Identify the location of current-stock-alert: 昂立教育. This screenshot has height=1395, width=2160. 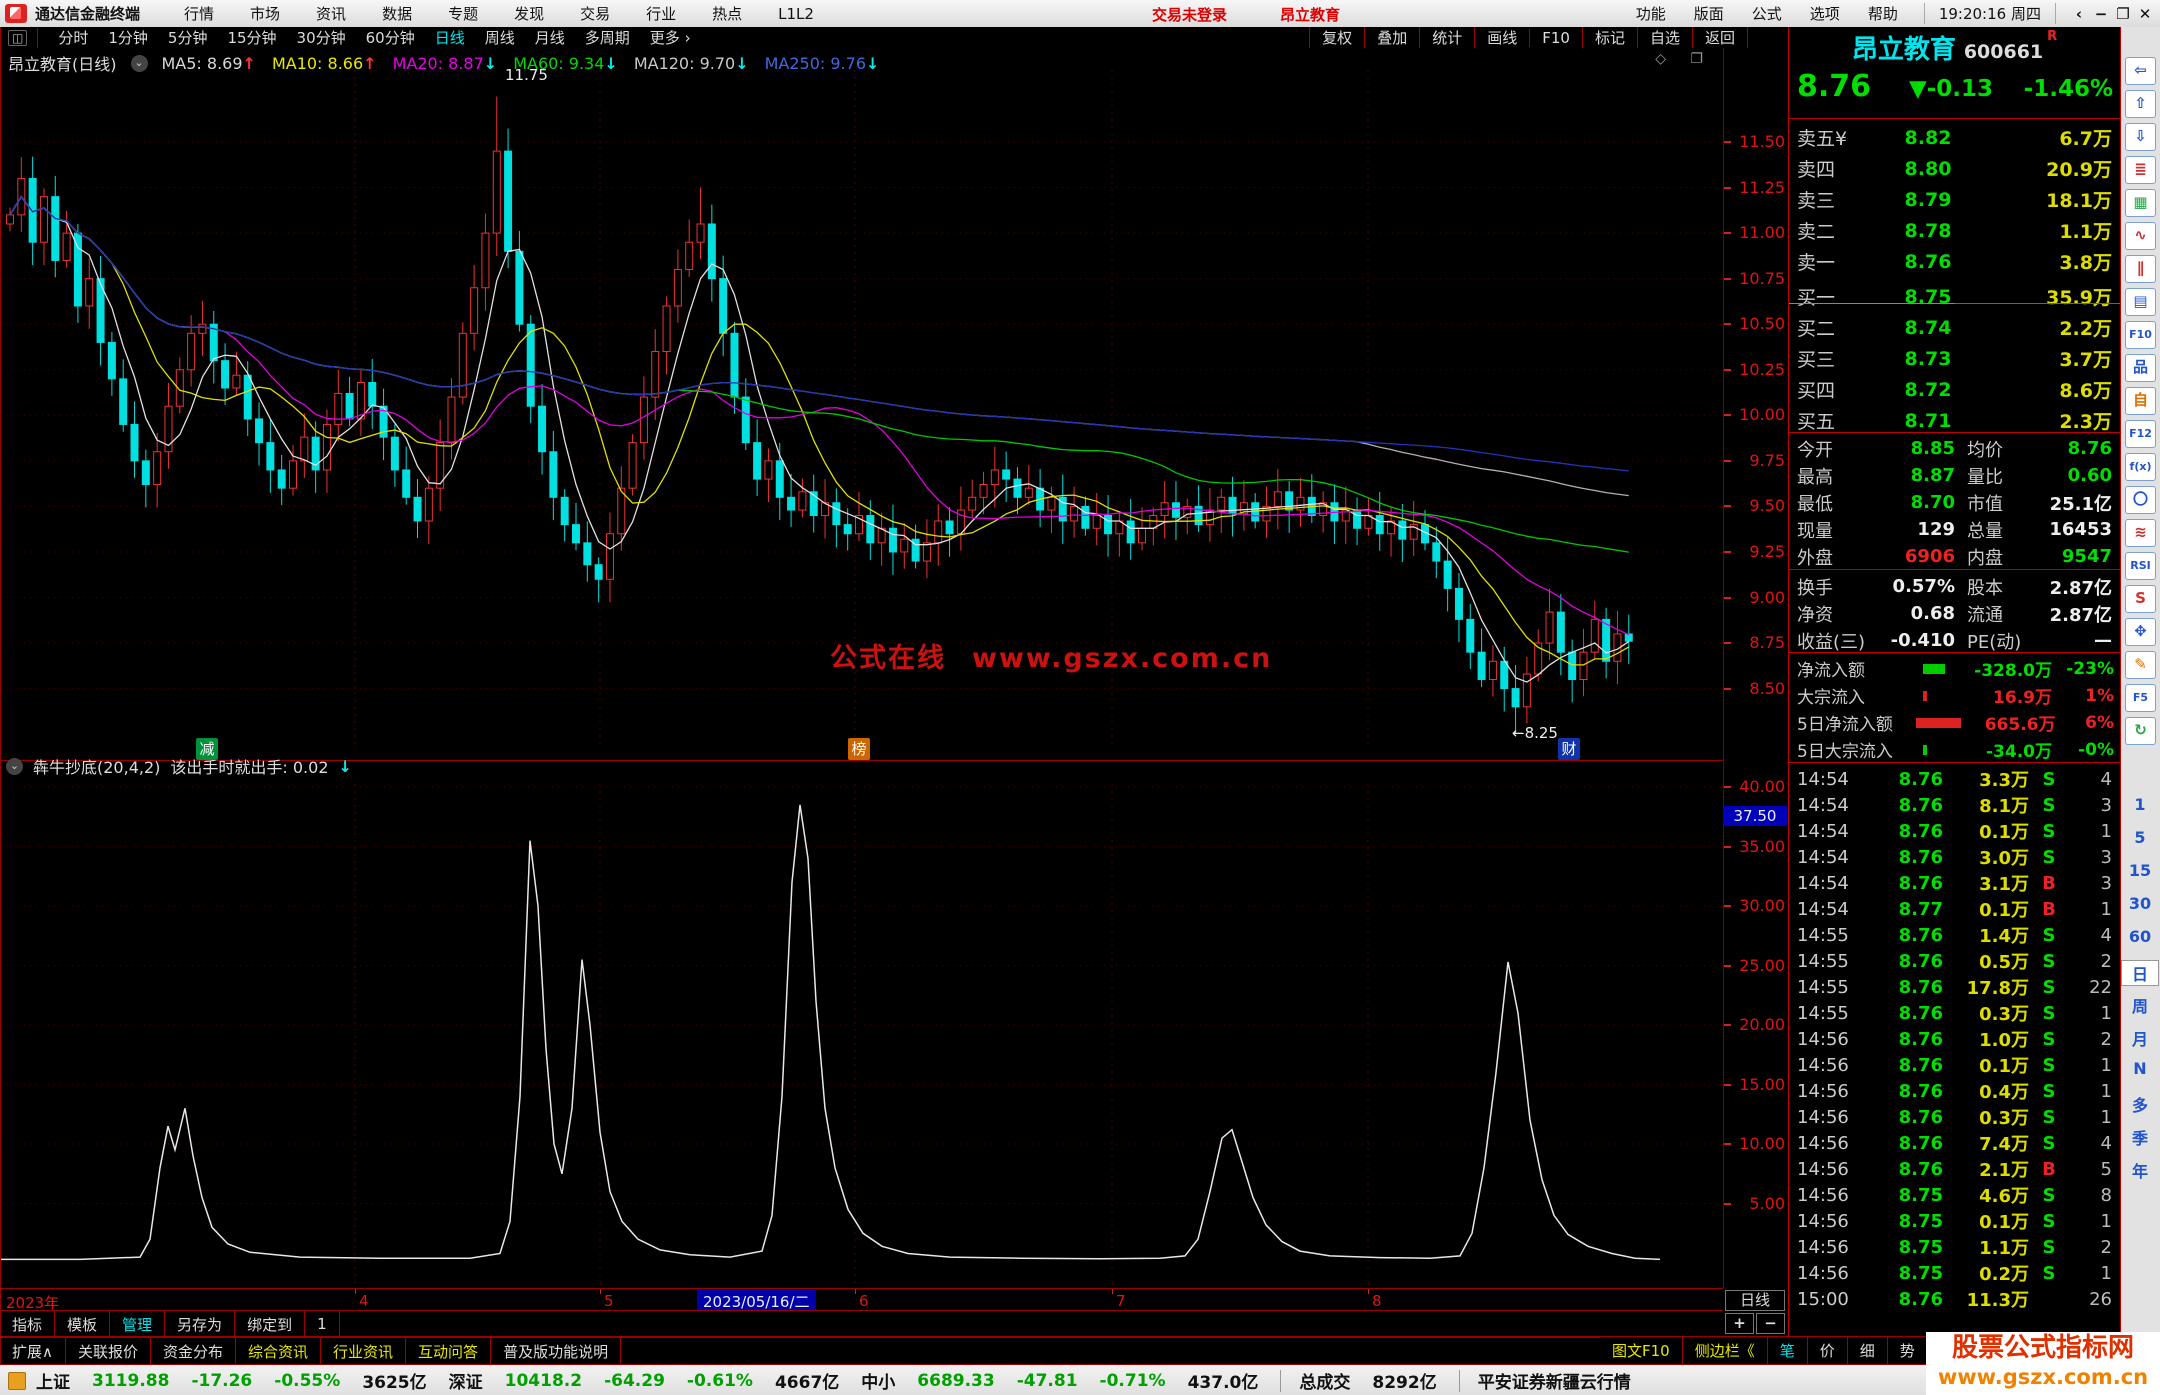
(1310, 15).